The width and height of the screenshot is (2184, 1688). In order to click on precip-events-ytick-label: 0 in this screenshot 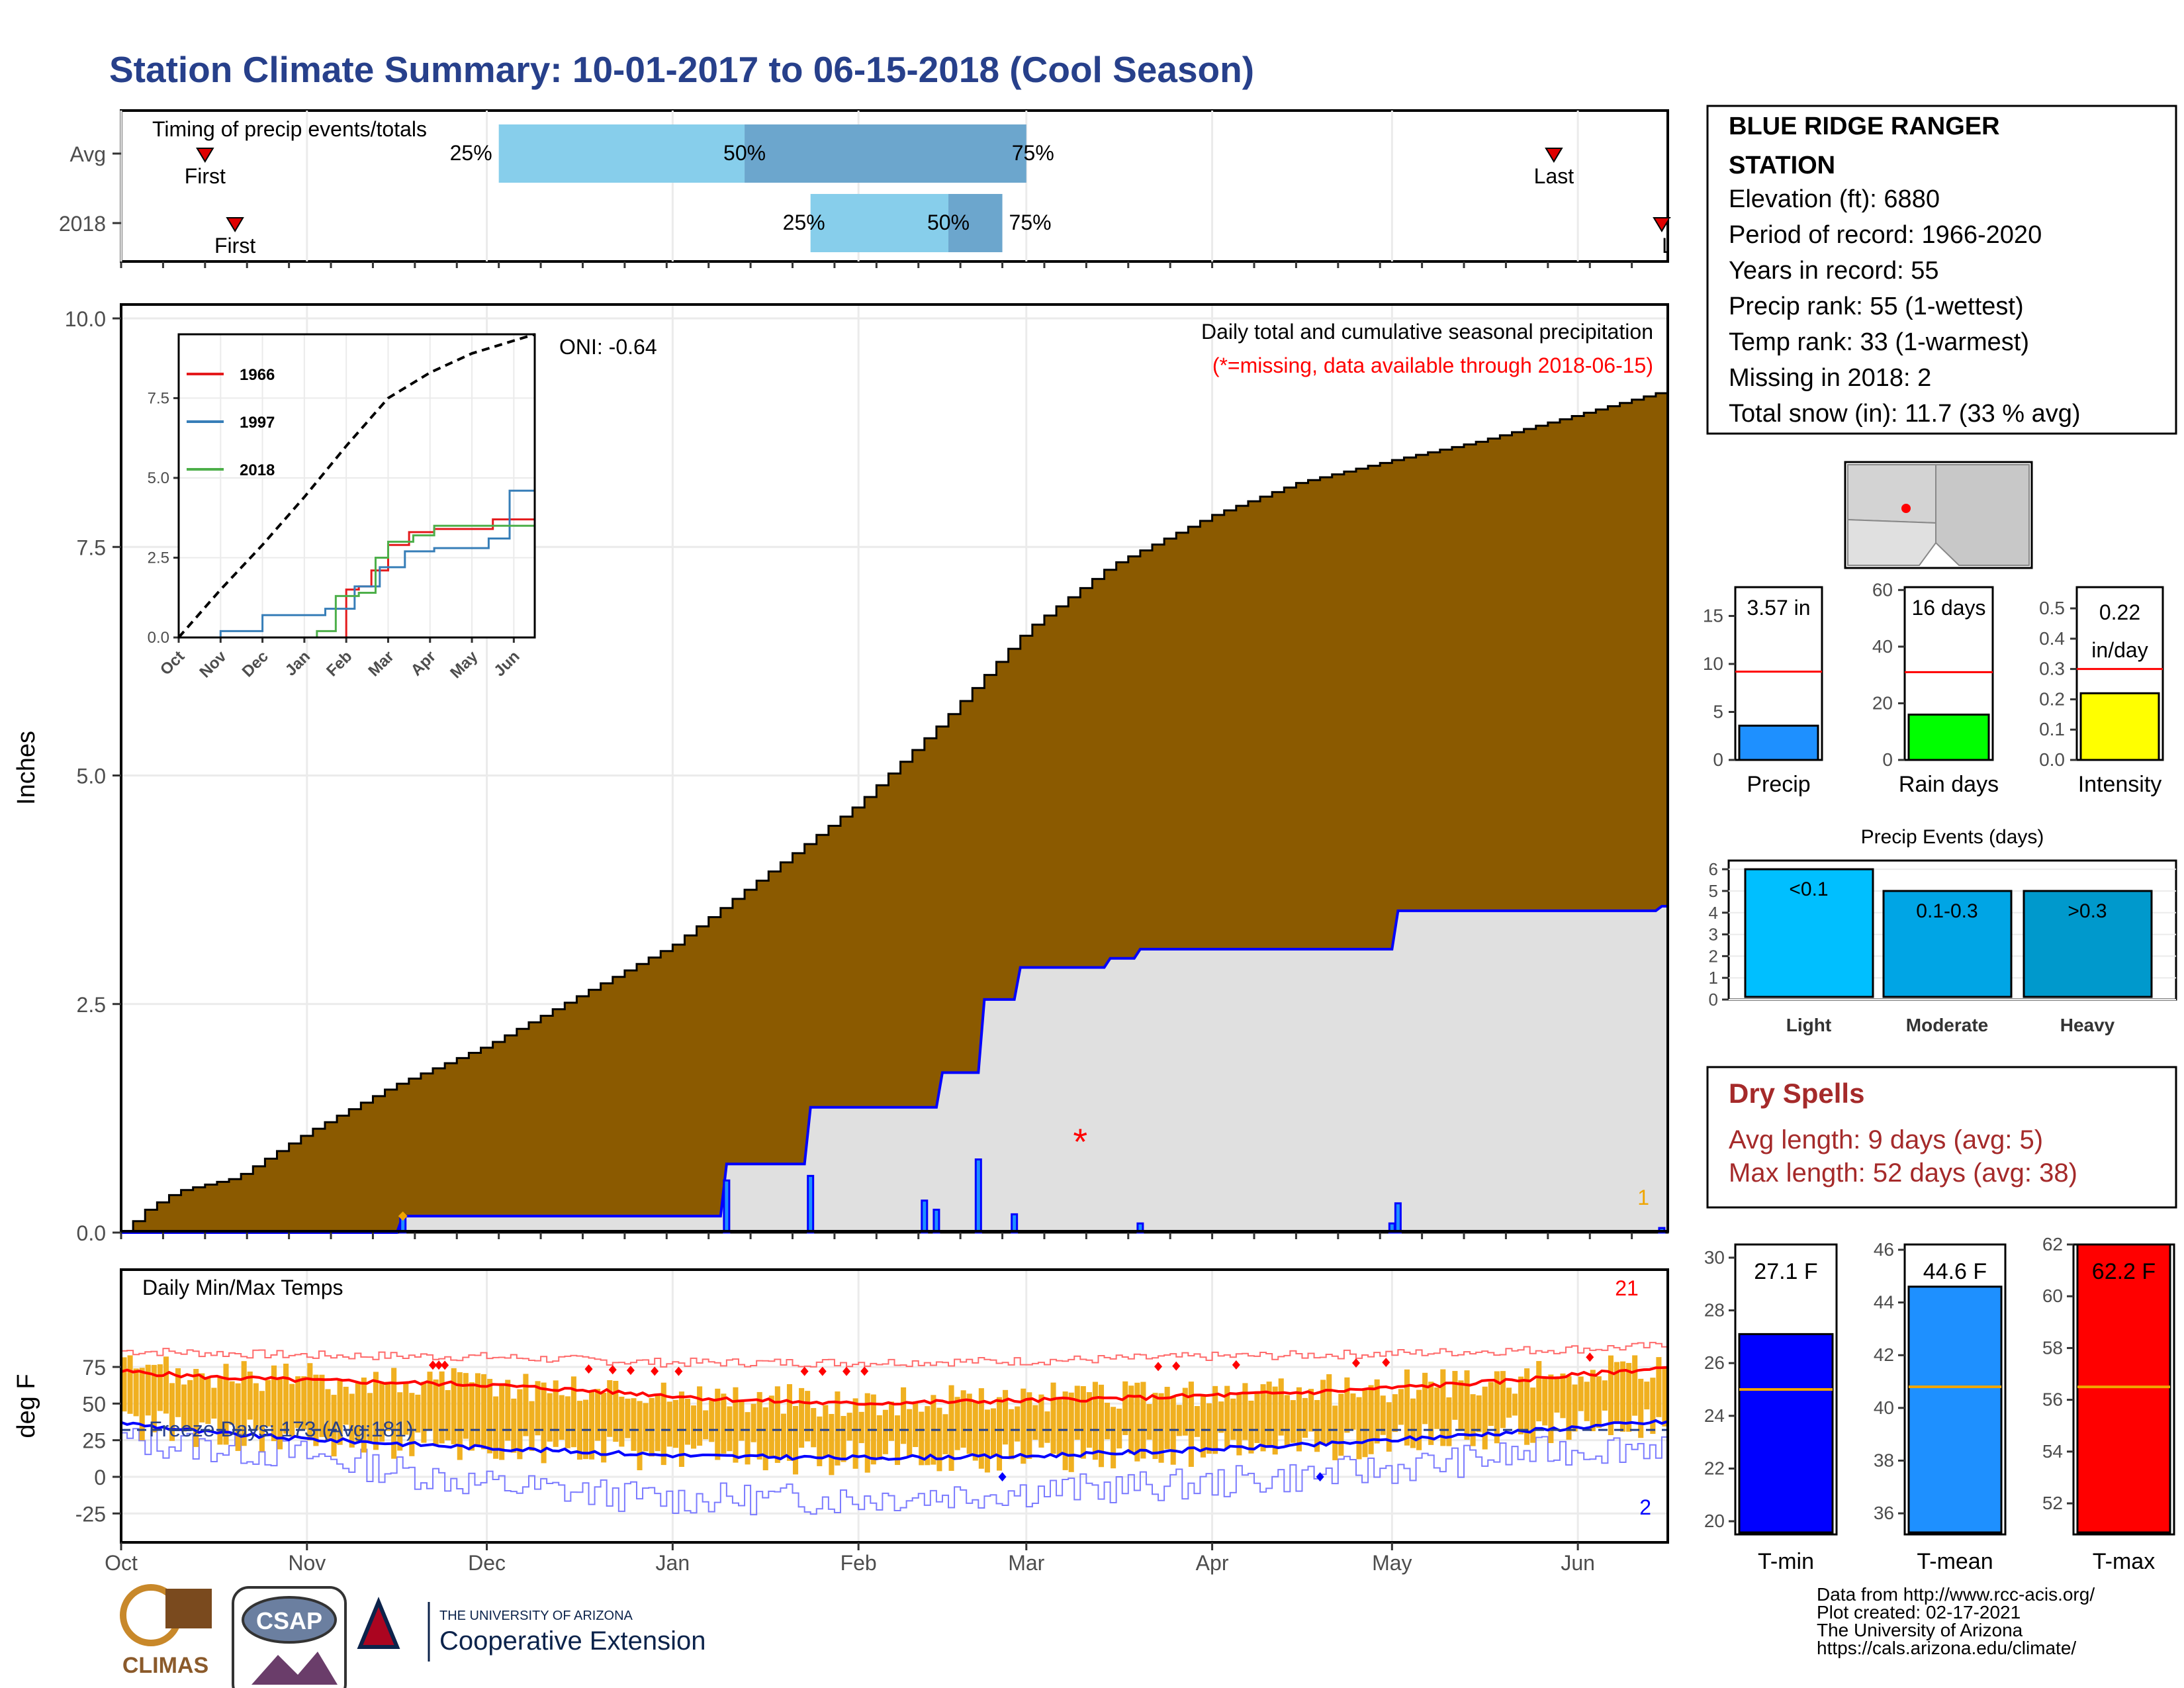, I will do `click(1713, 999)`.